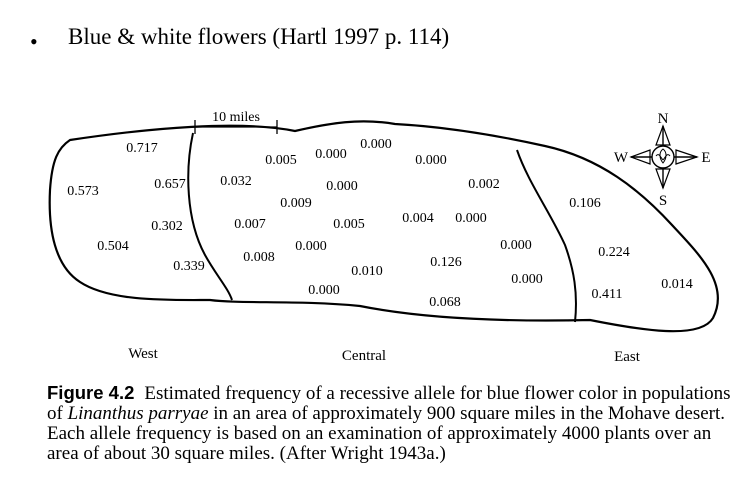  What do you see at coordinates (677, 284) in the screenshot?
I see `frequency-label: 0.014` at bounding box center [677, 284].